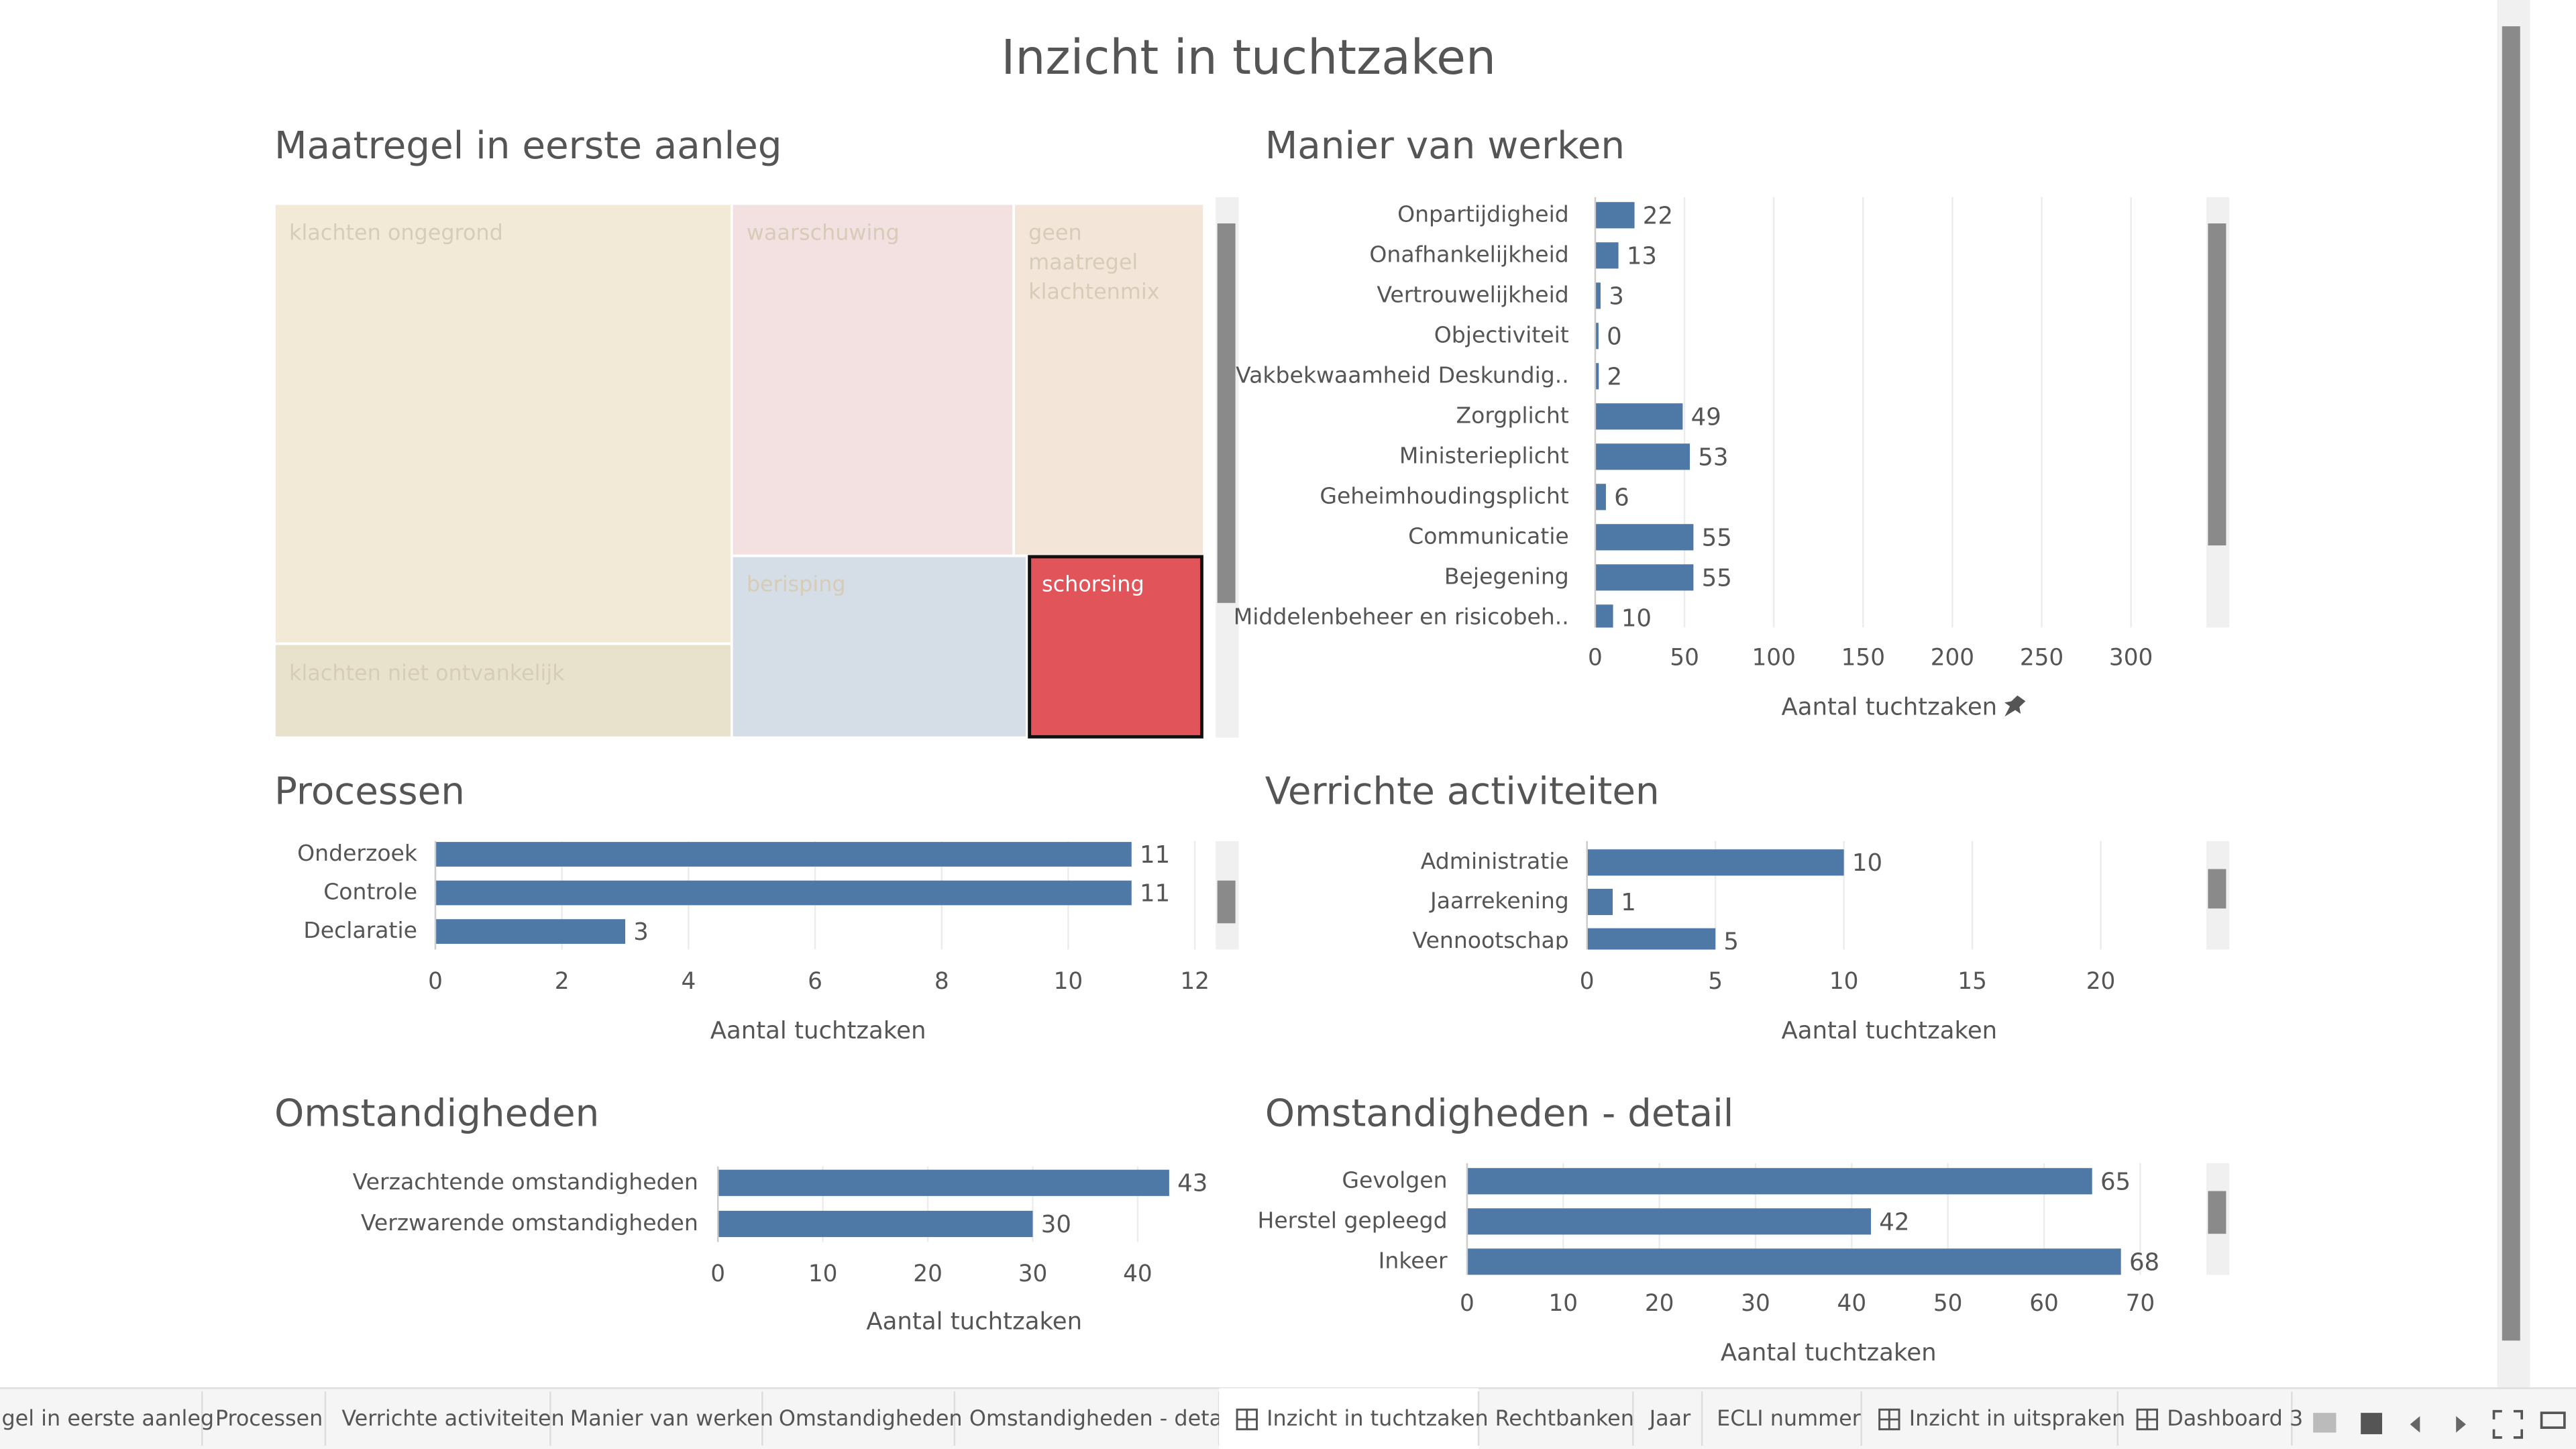 The image size is (2576, 1449). Describe the element at coordinates (1155, 855) in the screenshot. I see `value-label: 11` at that location.